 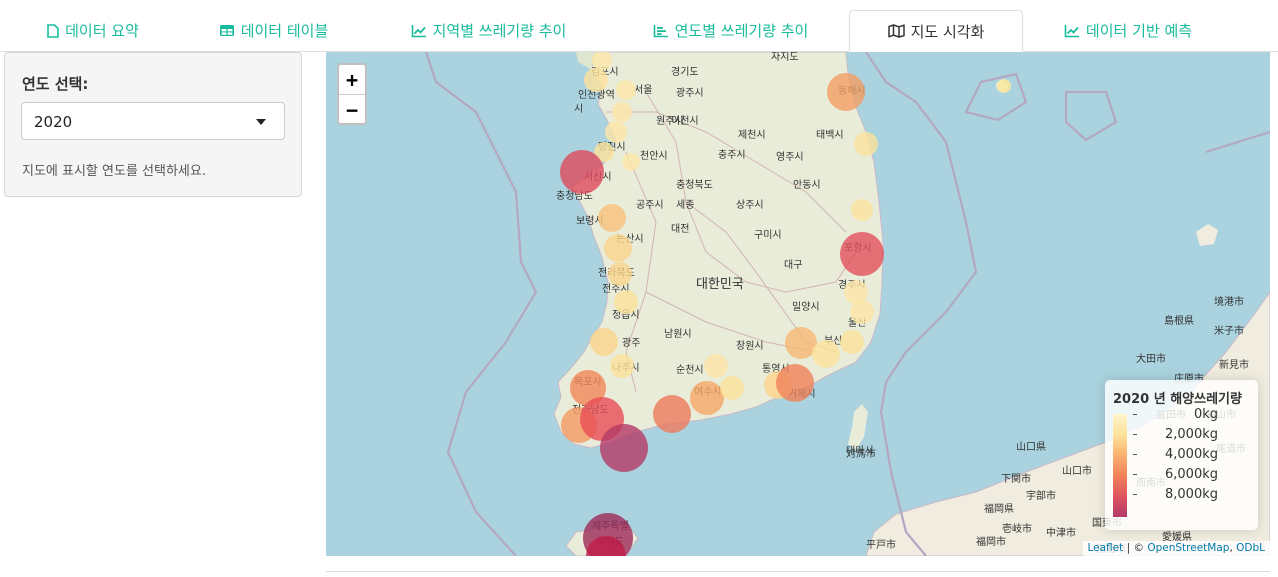 I want to click on tab-map-visualization: 지도 시각화, so click(x=936, y=31).